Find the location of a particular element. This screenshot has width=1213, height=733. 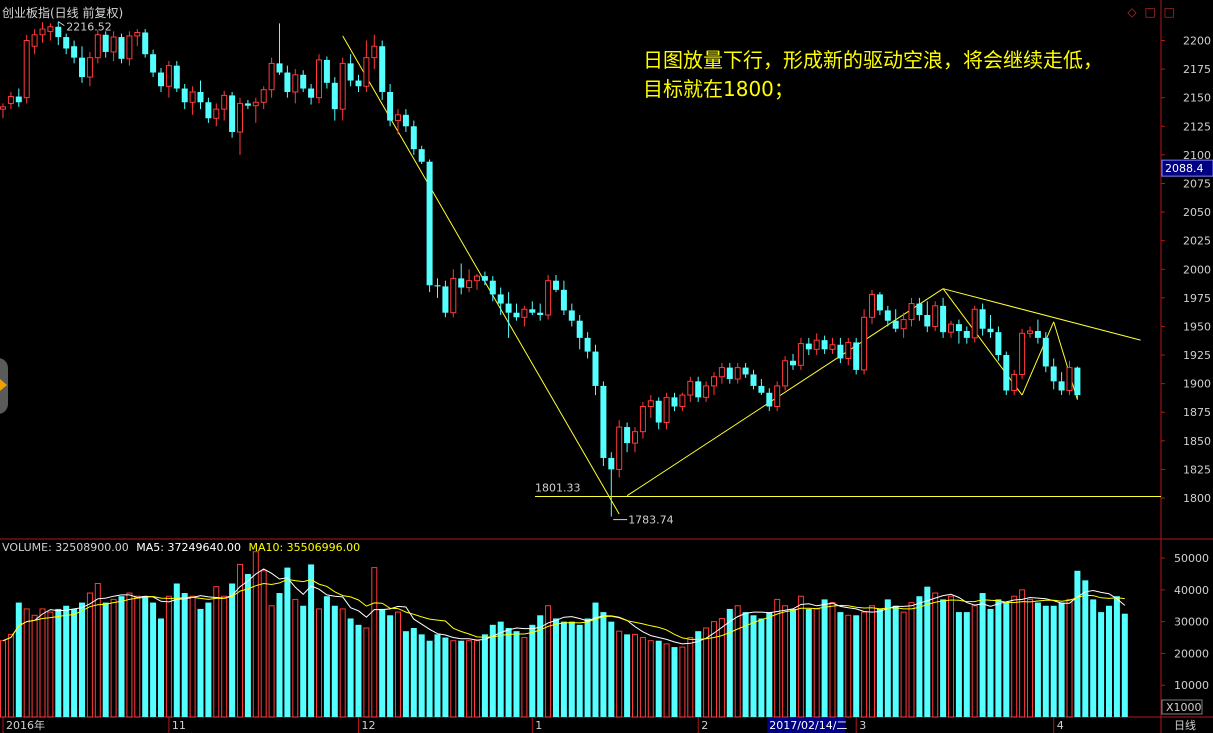

price-annotation-label: 1801.33 is located at coordinates (558, 487).